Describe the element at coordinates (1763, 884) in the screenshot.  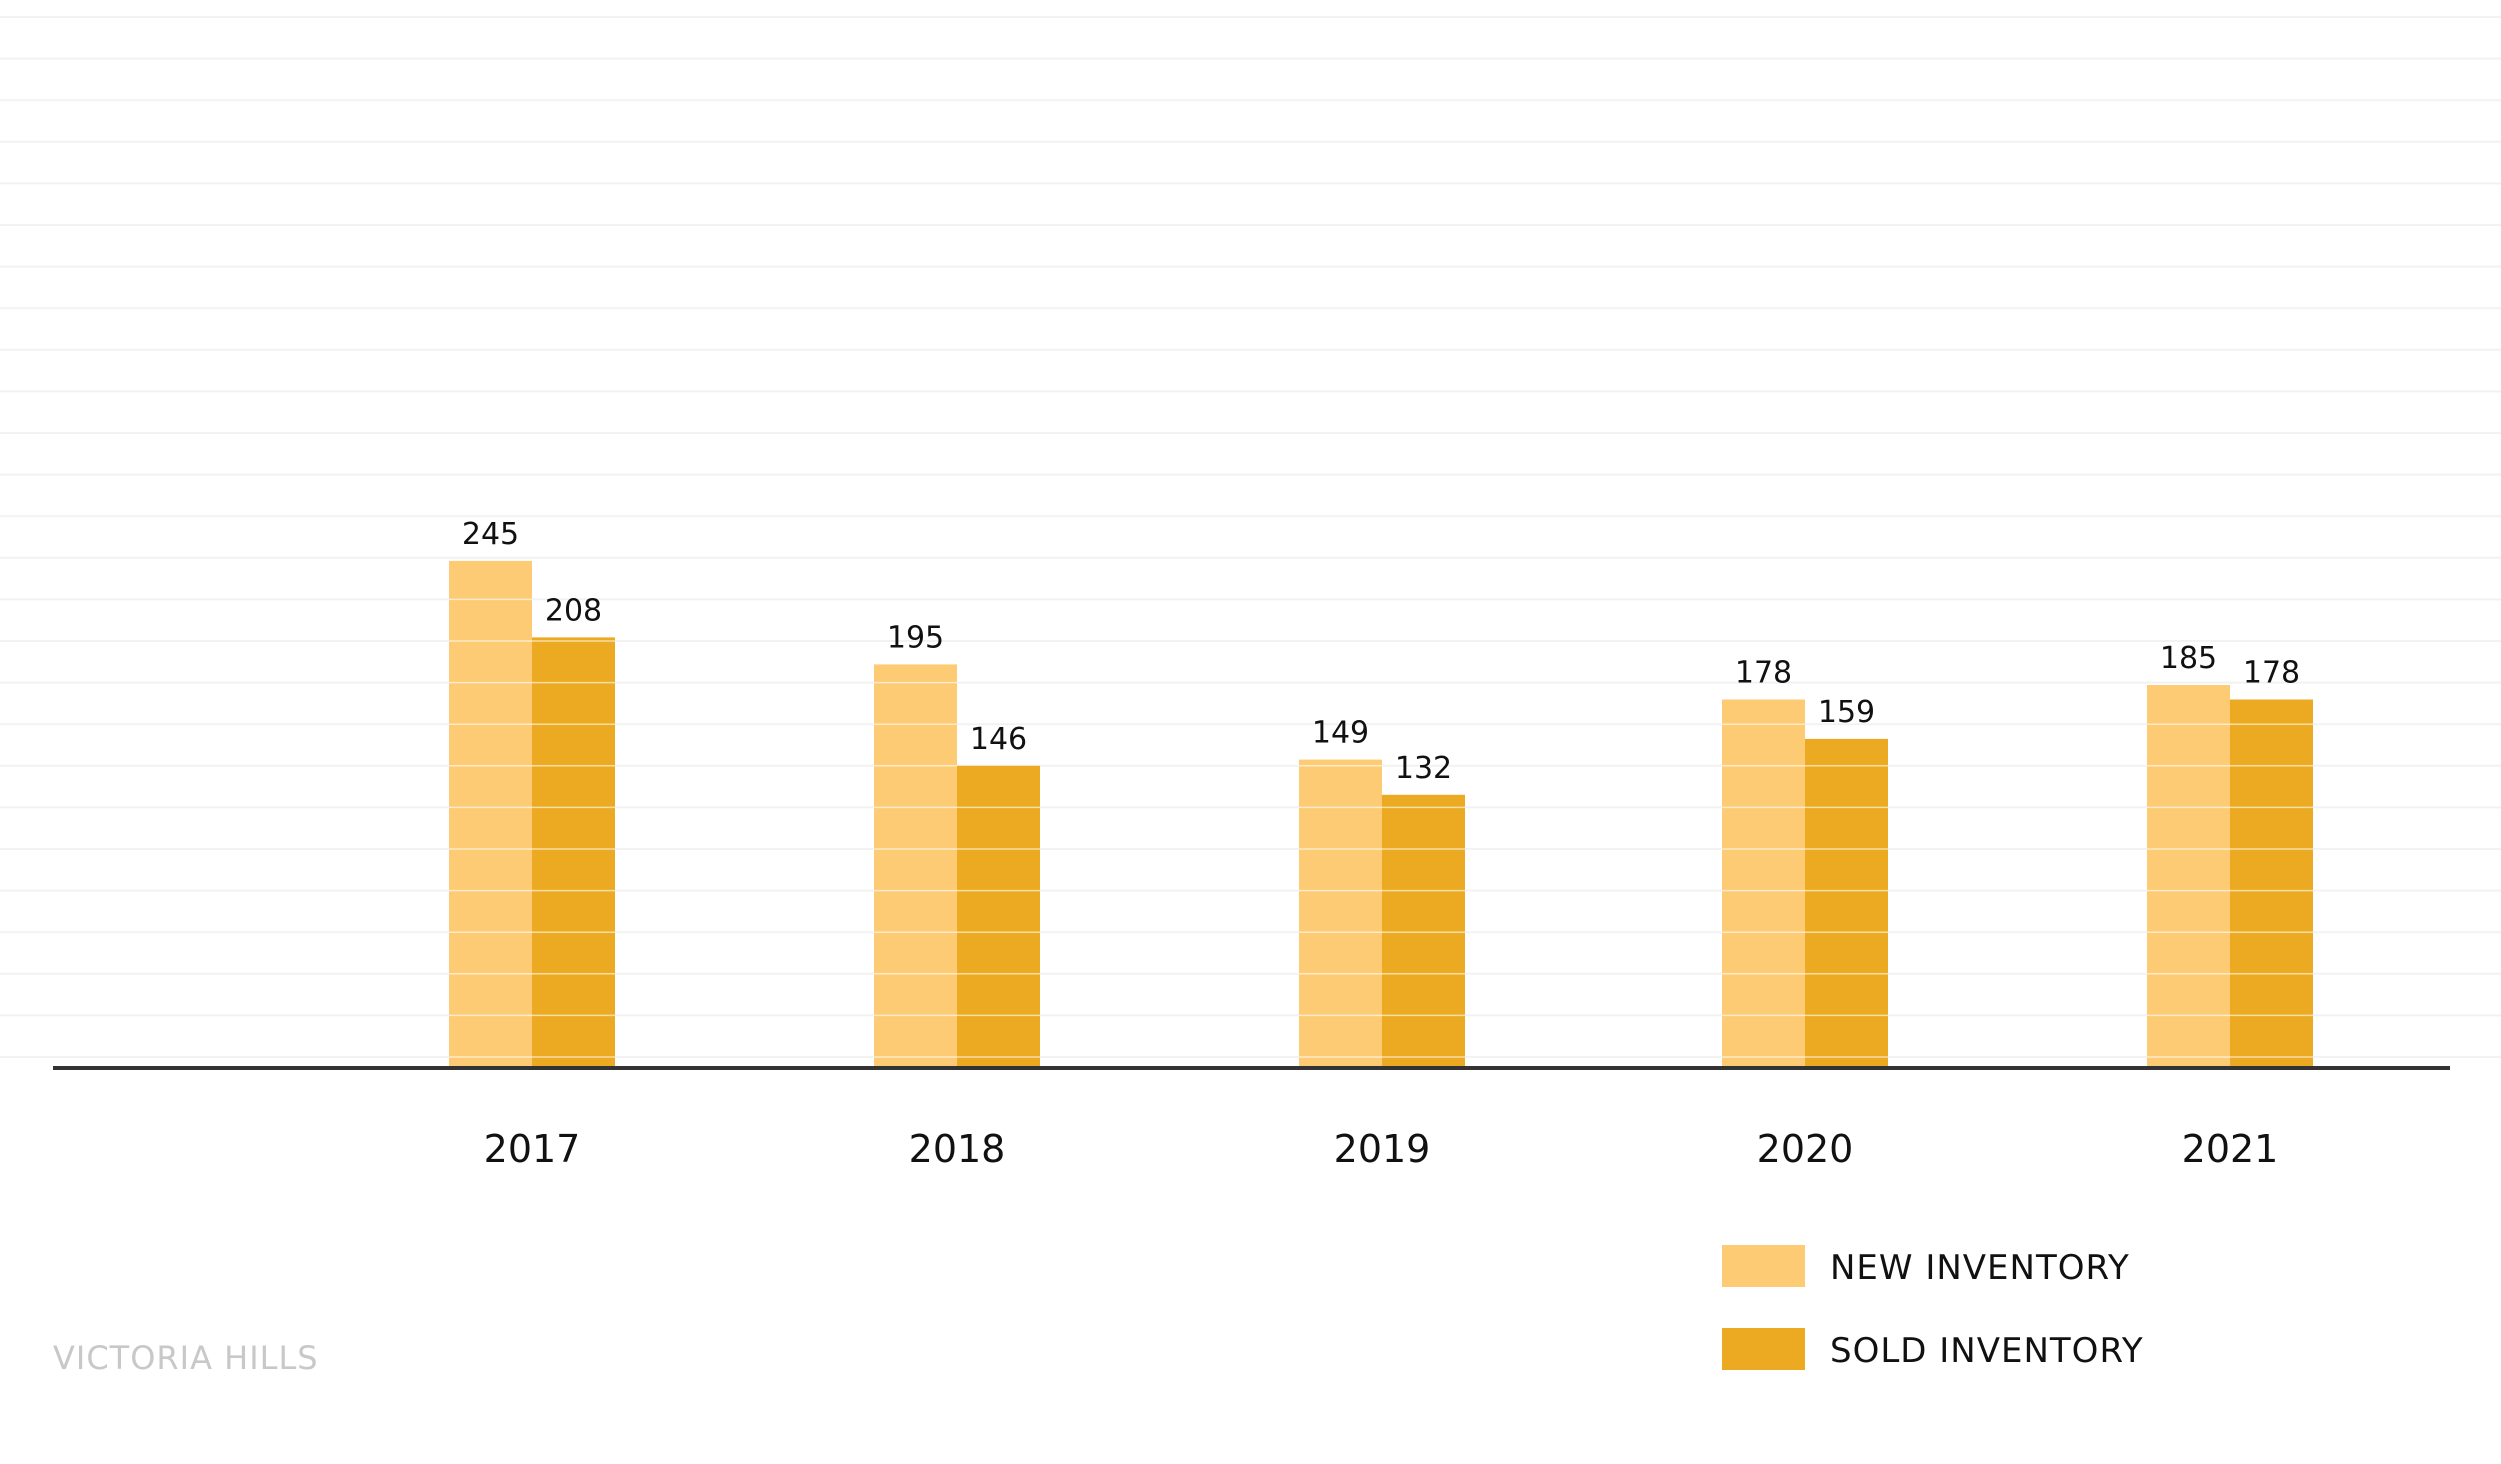
I see `new-inventory-bar-2020` at that location.